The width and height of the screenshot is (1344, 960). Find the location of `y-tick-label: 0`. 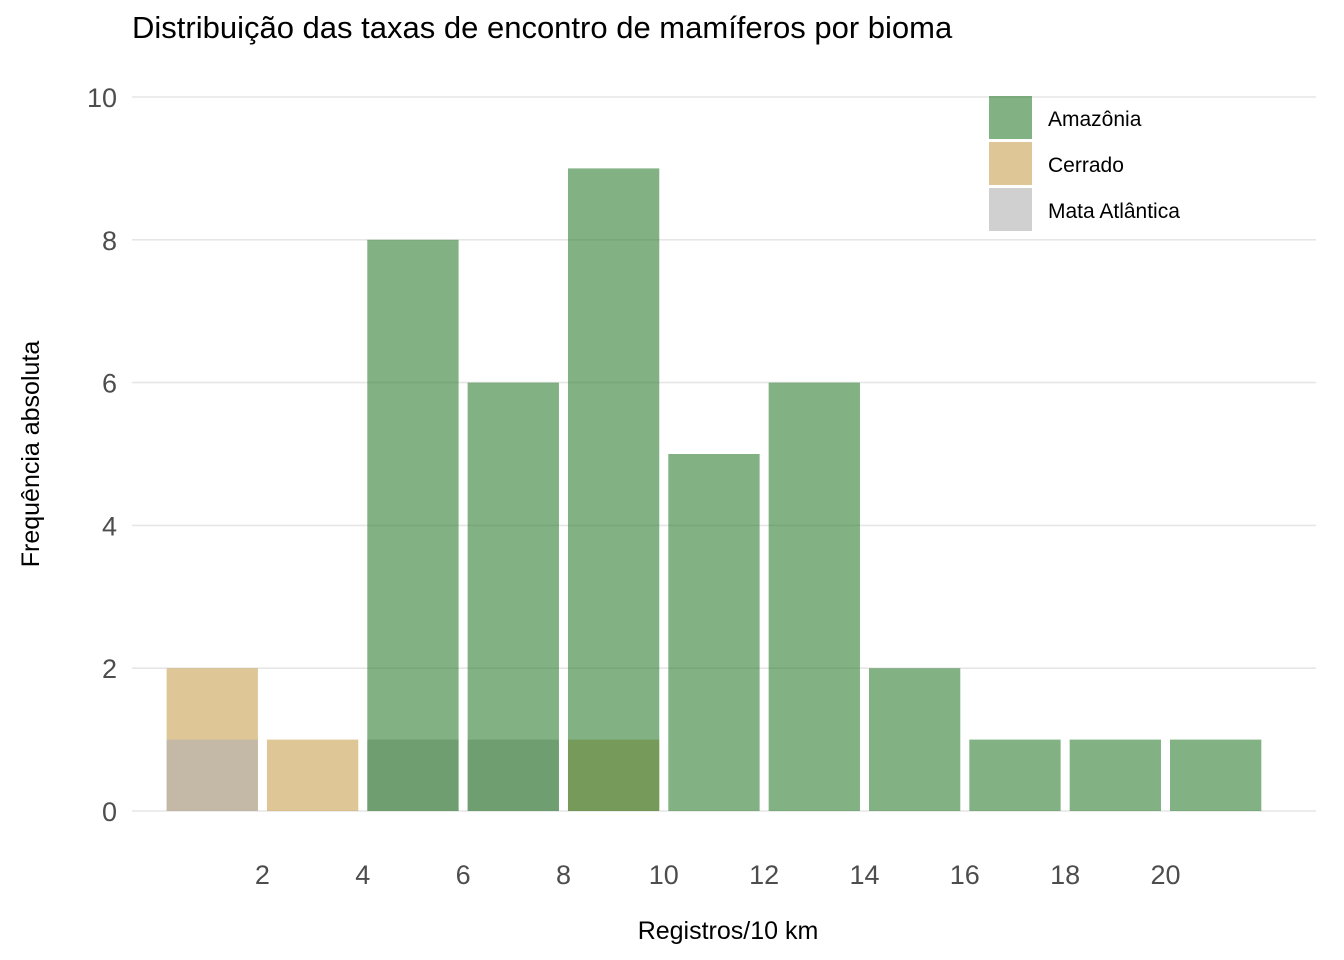

y-tick-label: 0 is located at coordinates (109, 812).